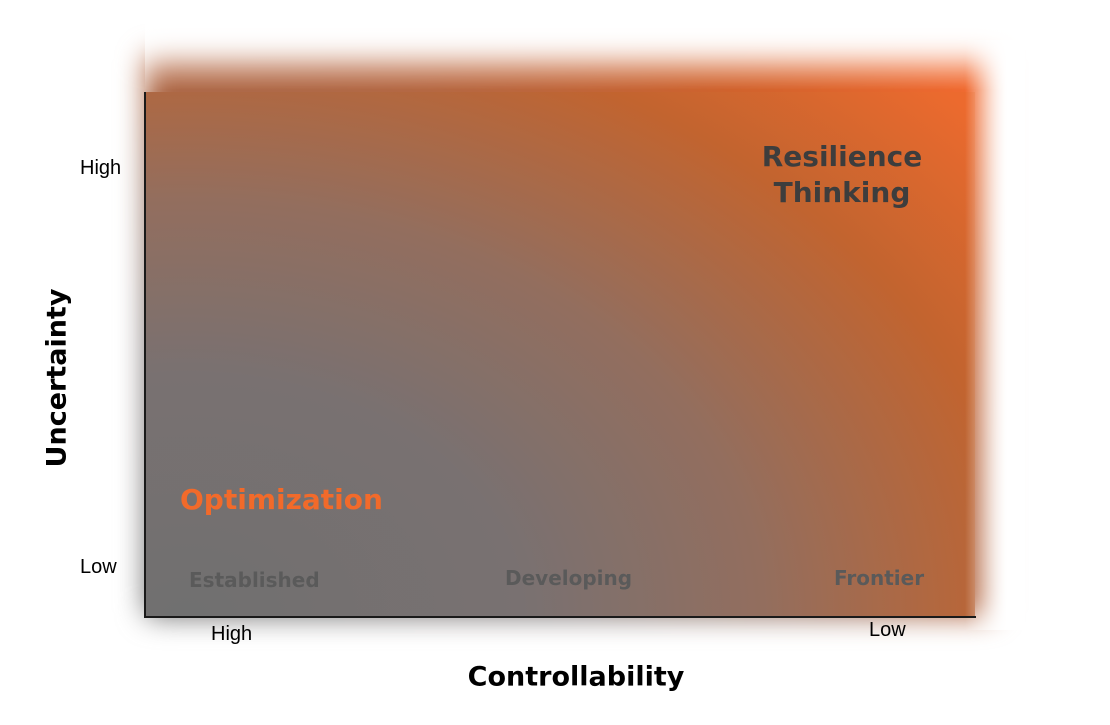 The width and height of the screenshot is (1110, 725). What do you see at coordinates (560, 617) in the screenshot?
I see `x-axis-line` at bounding box center [560, 617].